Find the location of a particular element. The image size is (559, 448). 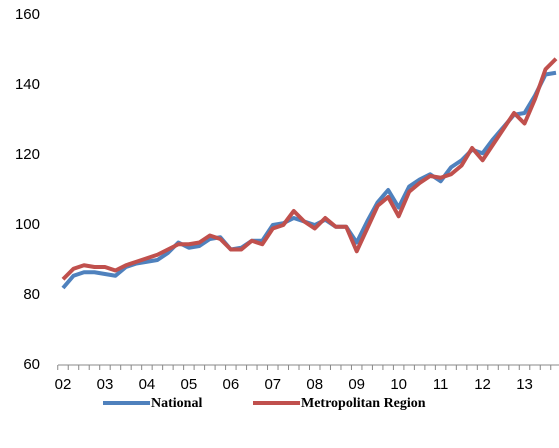

x-tick-label: 07 is located at coordinates (272, 384).